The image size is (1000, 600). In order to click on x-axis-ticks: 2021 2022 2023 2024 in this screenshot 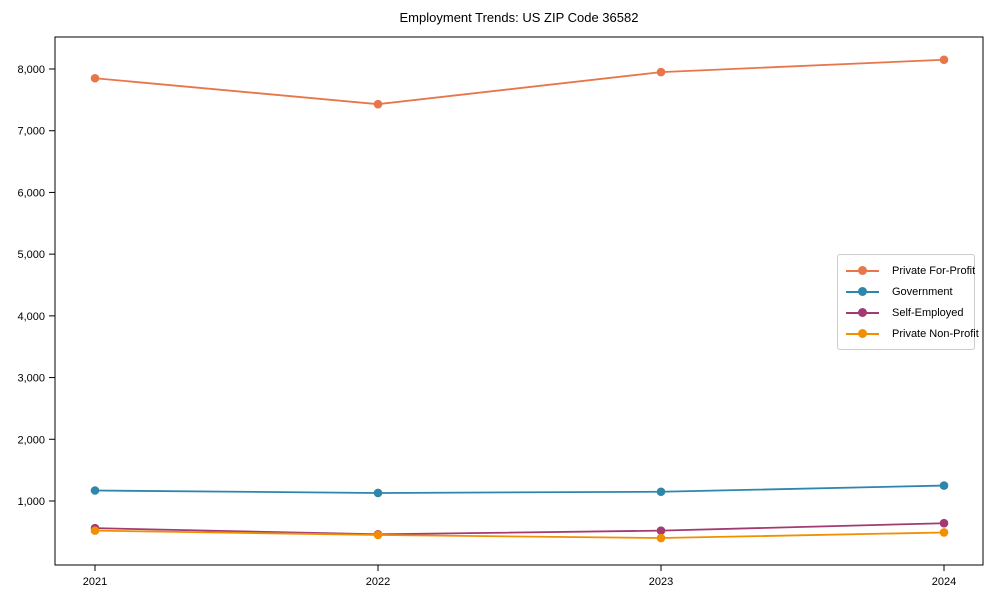, I will do `click(519, 576)`.